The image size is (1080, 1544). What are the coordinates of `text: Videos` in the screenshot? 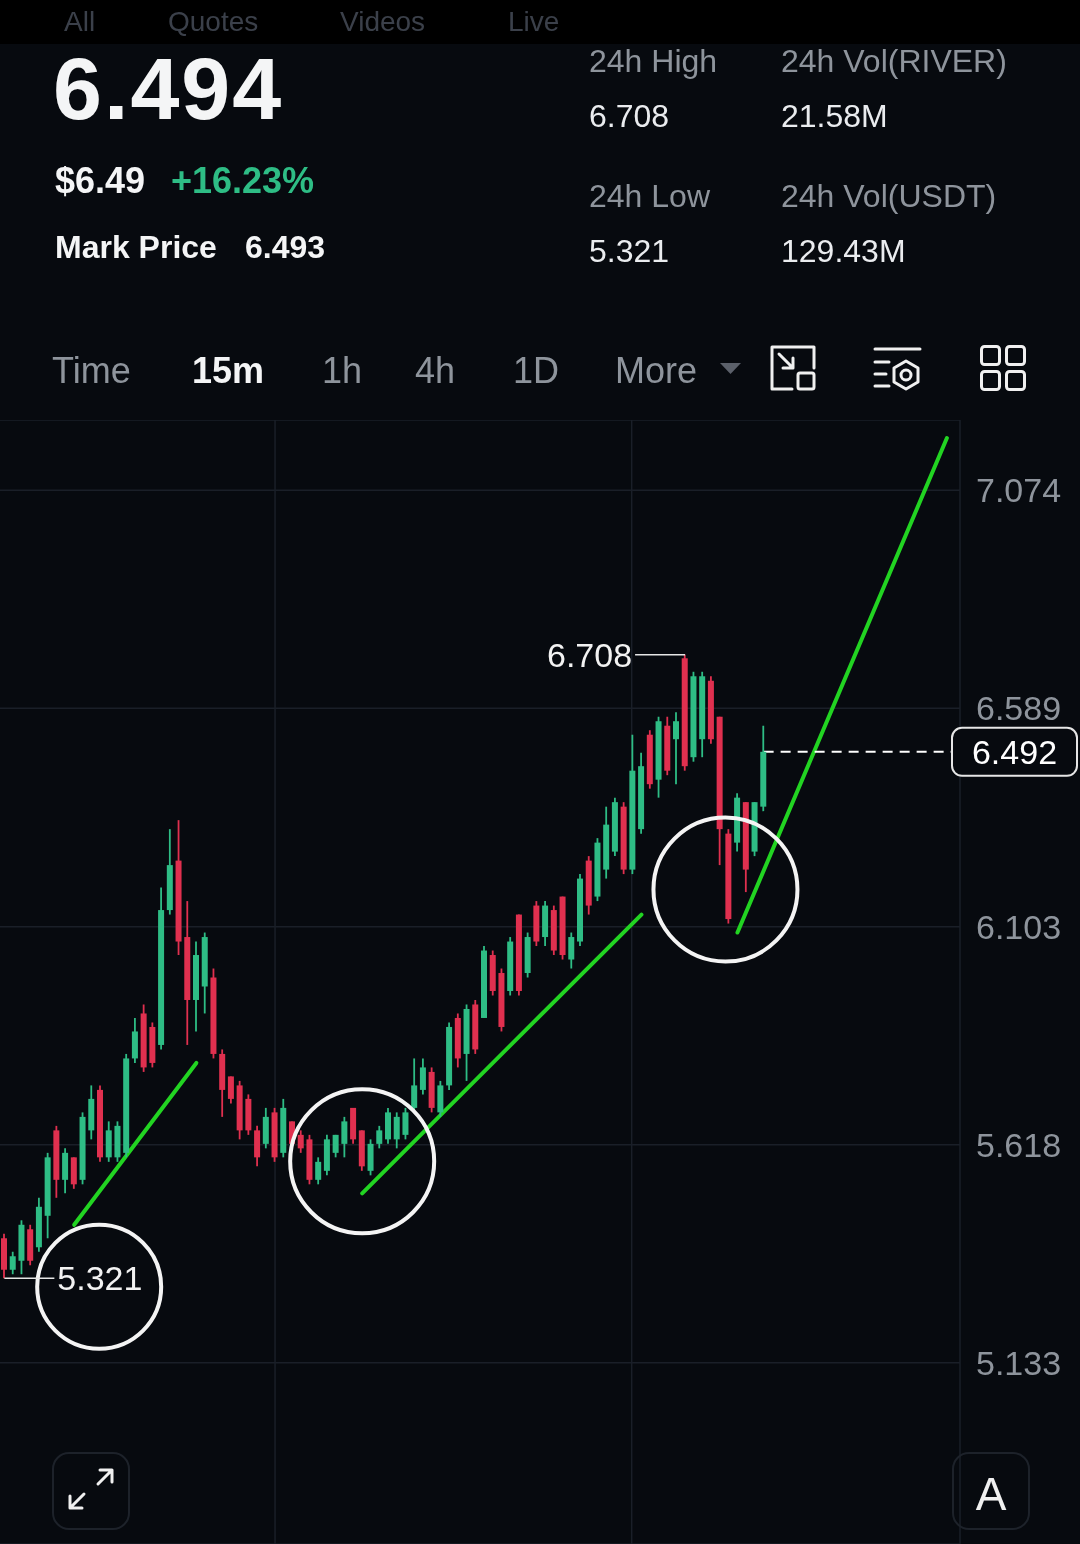 It's located at (383, 21).